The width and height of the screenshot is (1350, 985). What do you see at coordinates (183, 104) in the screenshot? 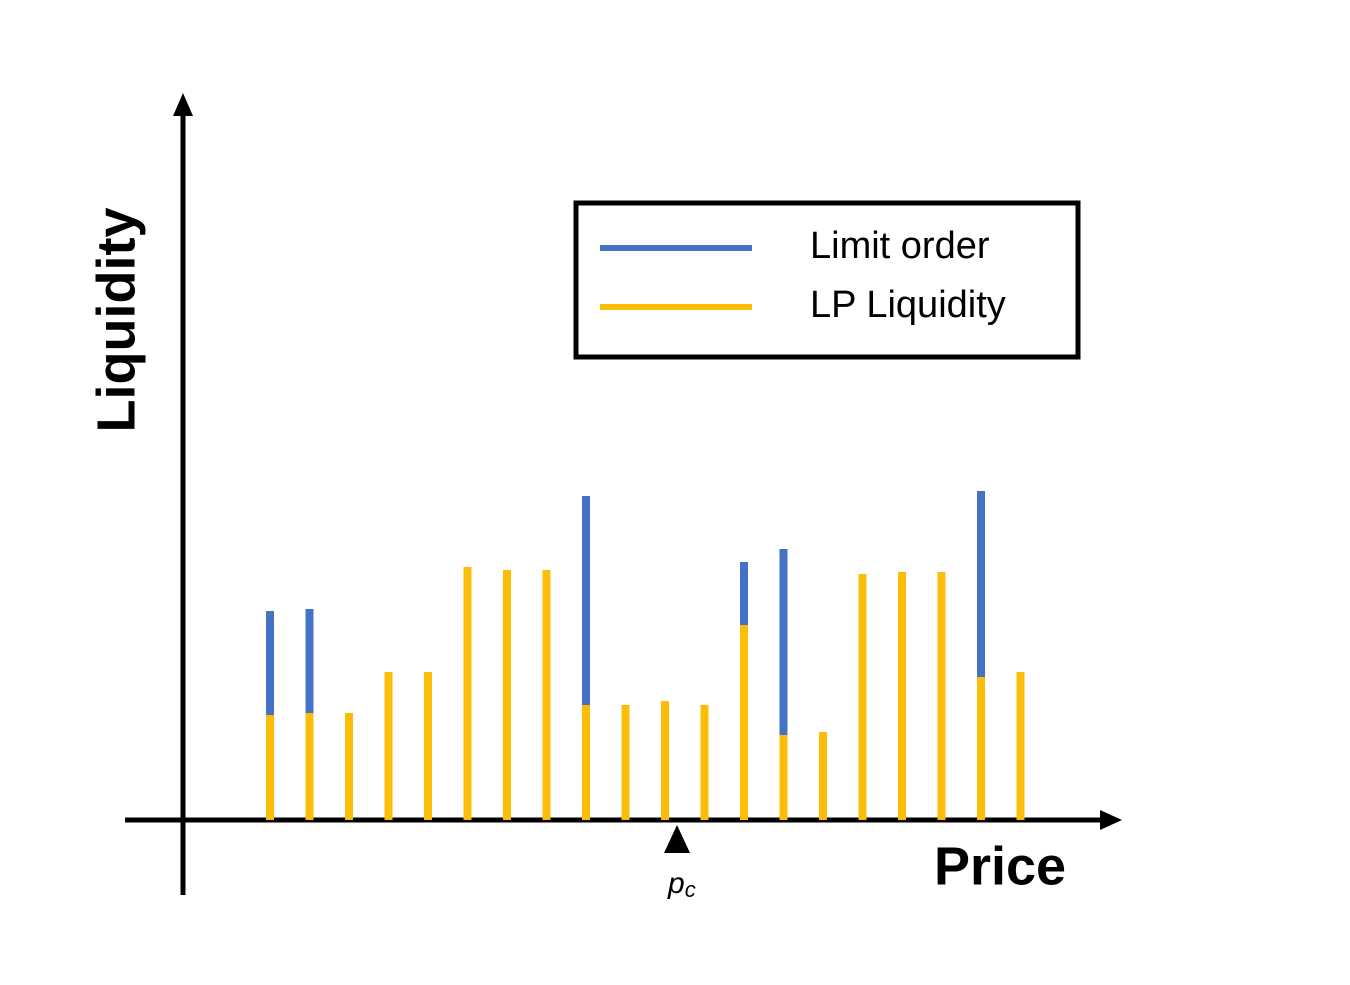
I see `y-axis-arrow` at bounding box center [183, 104].